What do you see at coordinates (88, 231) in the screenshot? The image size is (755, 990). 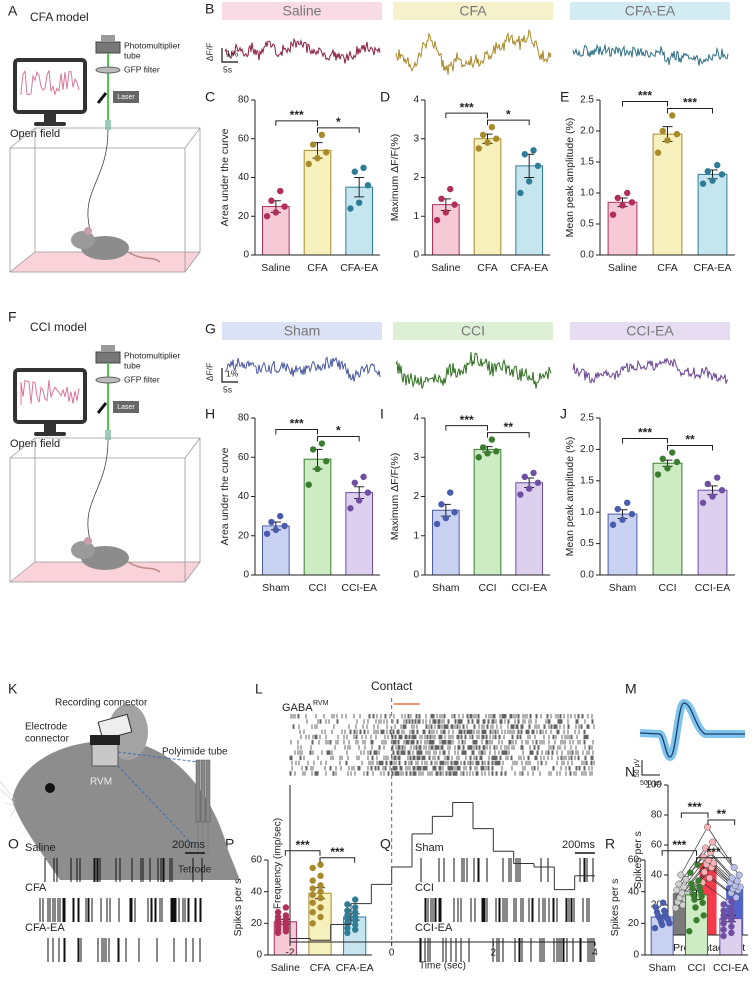 I see `mouse-ear` at bounding box center [88, 231].